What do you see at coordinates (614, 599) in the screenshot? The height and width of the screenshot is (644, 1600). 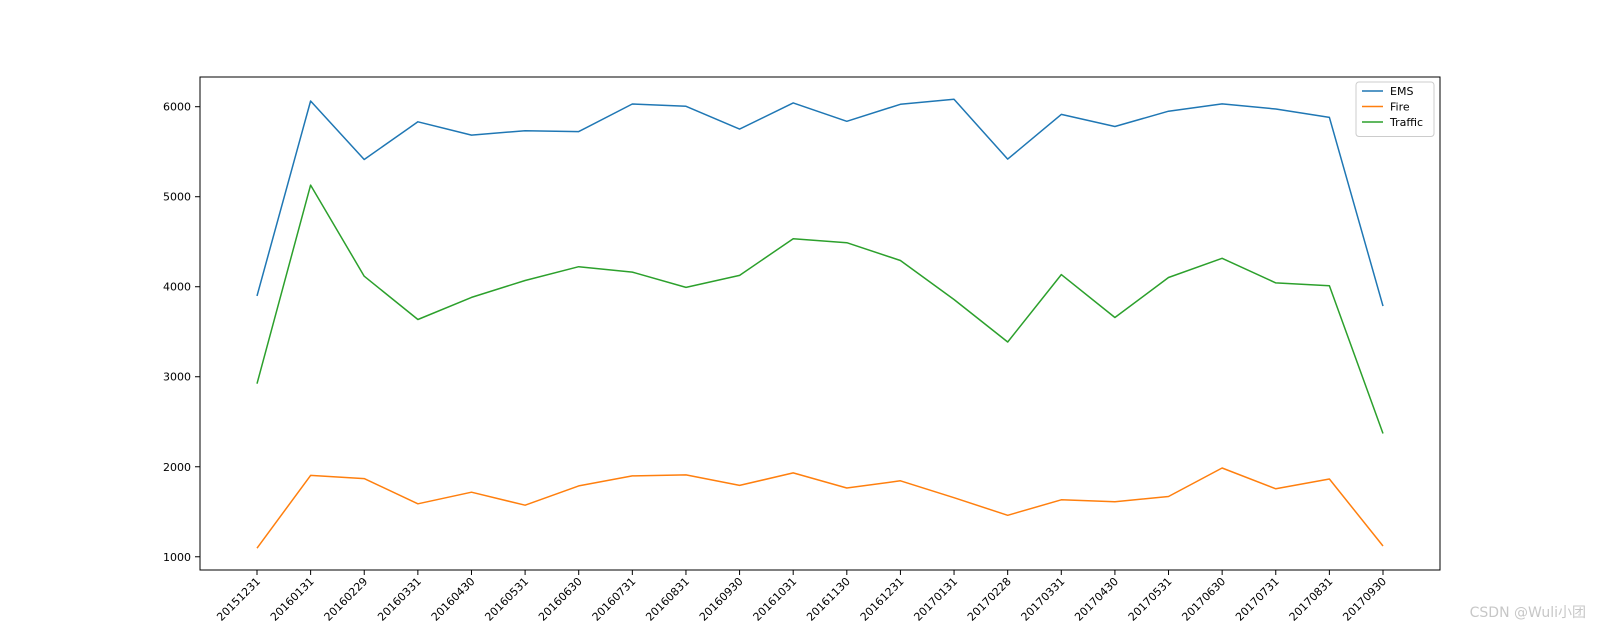 I see `x-tick-label: 20160731` at bounding box center [614, 599].